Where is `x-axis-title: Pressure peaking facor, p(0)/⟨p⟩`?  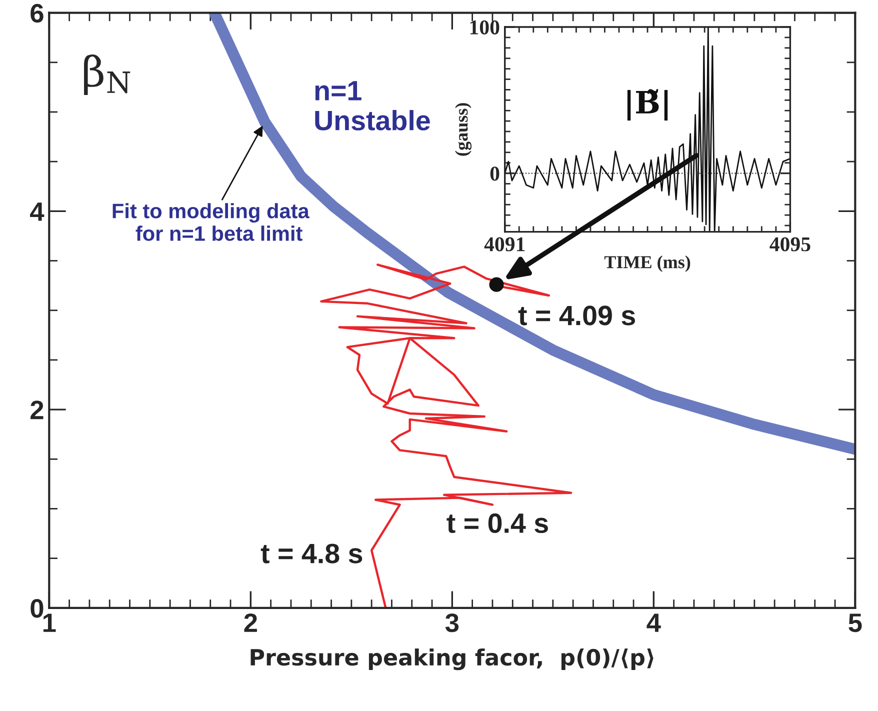
x-axis-title: Pressure peaking facor, p(0)/⟨p⟩ is located at coordinates (452, 659).